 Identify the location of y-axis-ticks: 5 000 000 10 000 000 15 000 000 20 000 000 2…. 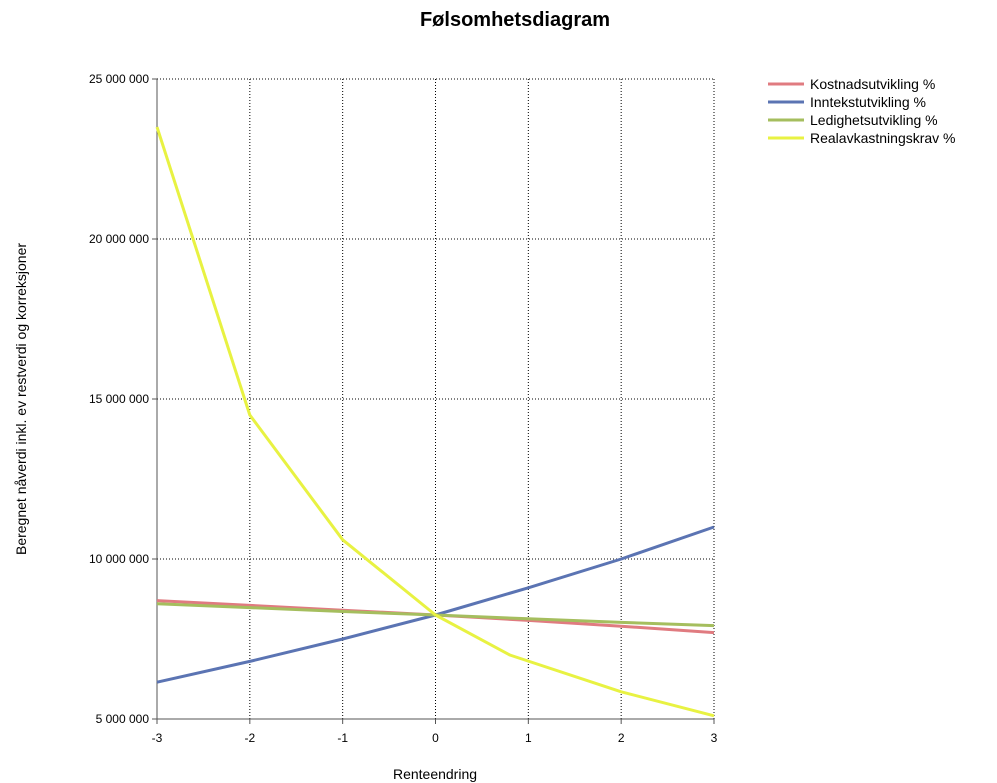
(123, 399).